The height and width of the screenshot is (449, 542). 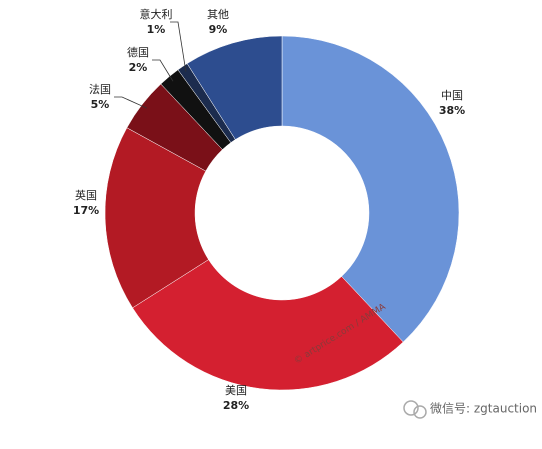 I want to click on slice-value-label: 2%, so click(x=138, y=67).